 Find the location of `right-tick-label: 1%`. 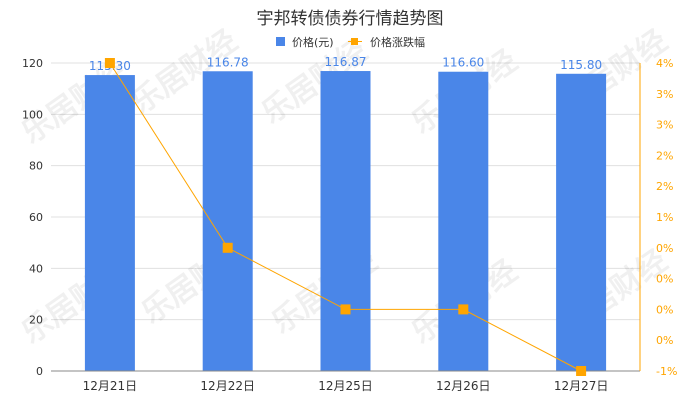

right-tick-label: 1% is located at coordinates (664, 217).